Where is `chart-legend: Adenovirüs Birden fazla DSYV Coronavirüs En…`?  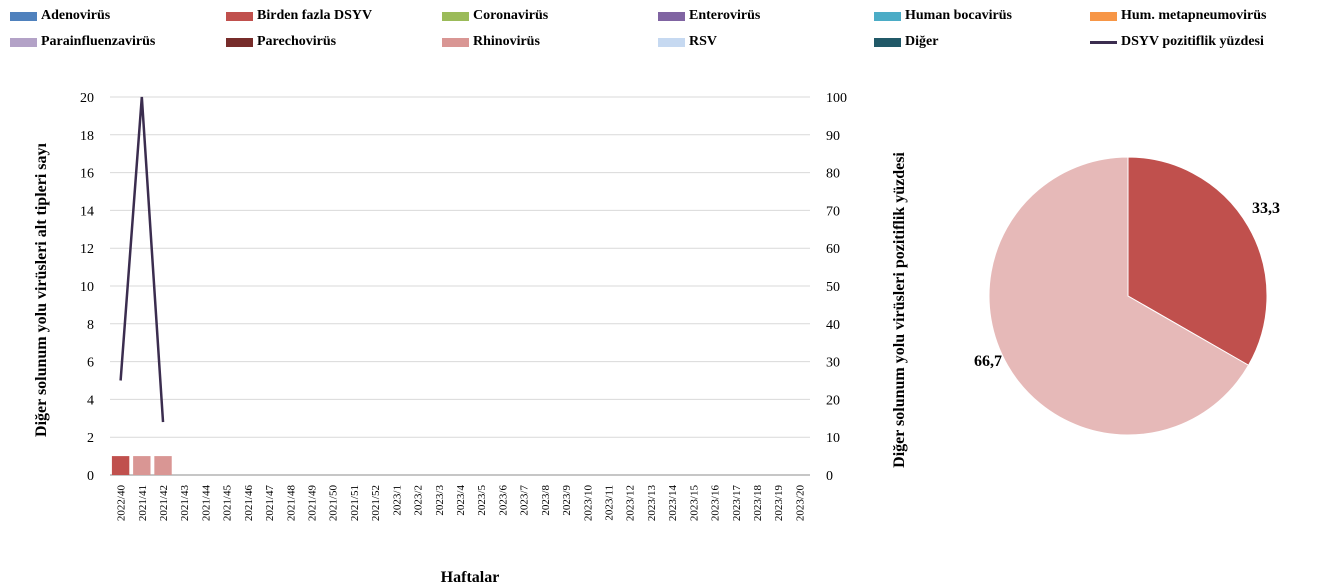
chart-legend: Adenovirüs Birden fazla DSYV Coronavirüs En… is located at coordinates (662, 30).